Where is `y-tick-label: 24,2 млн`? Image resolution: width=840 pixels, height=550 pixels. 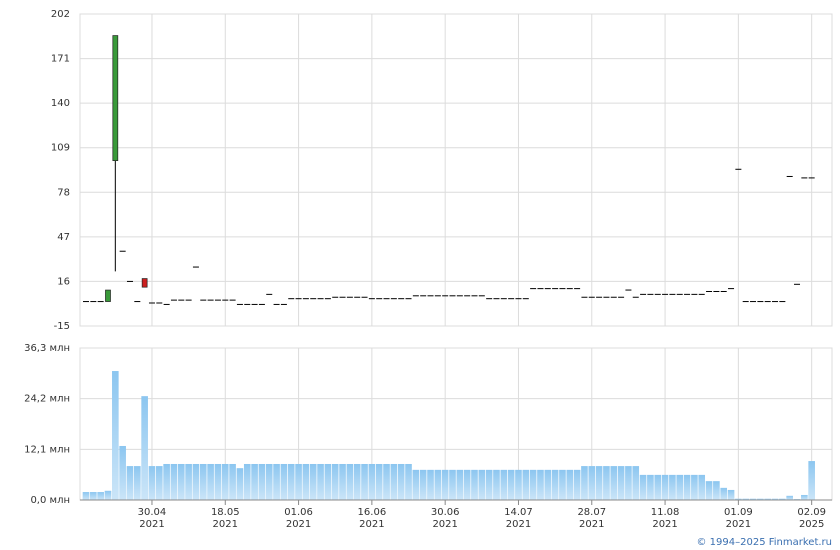
y-tick-label: 24,2 млн is located at coordinates (47, 399).